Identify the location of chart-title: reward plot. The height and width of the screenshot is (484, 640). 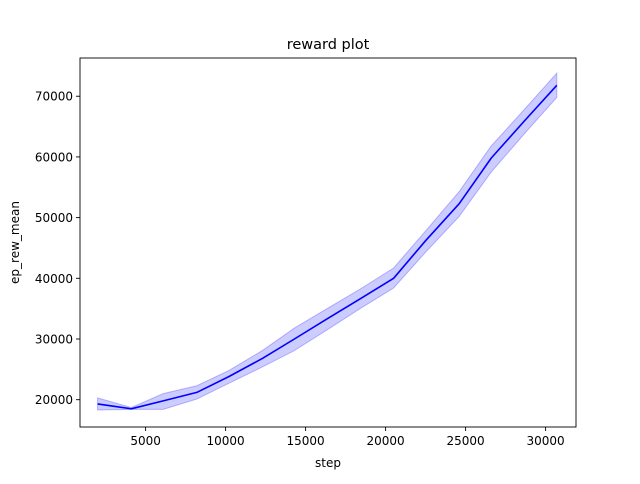
(328, 45).